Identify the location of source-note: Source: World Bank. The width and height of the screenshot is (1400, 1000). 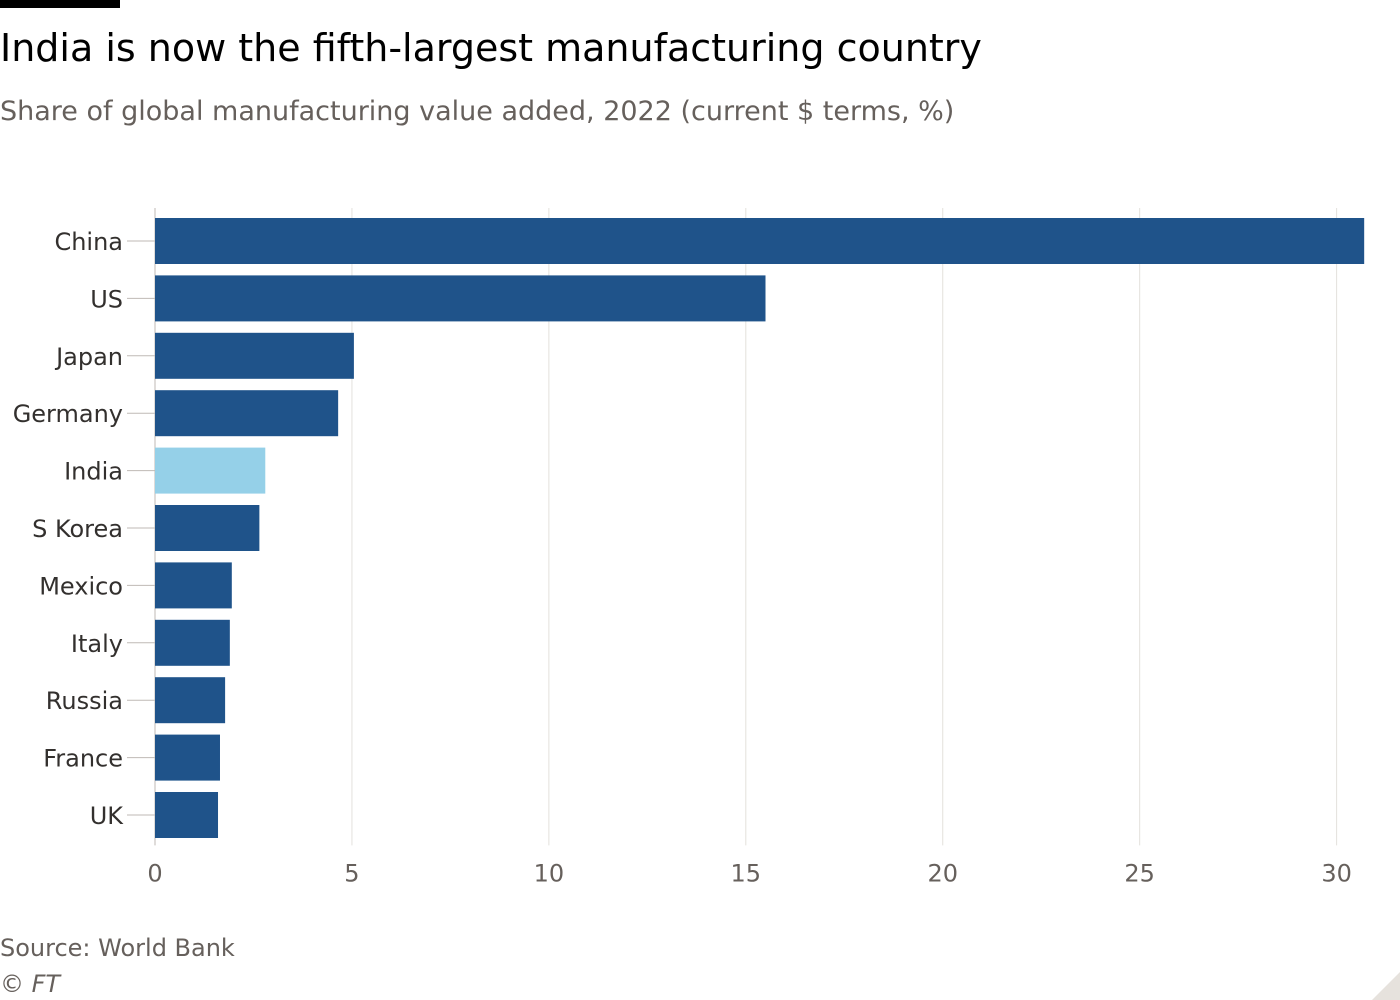
(117, 948).